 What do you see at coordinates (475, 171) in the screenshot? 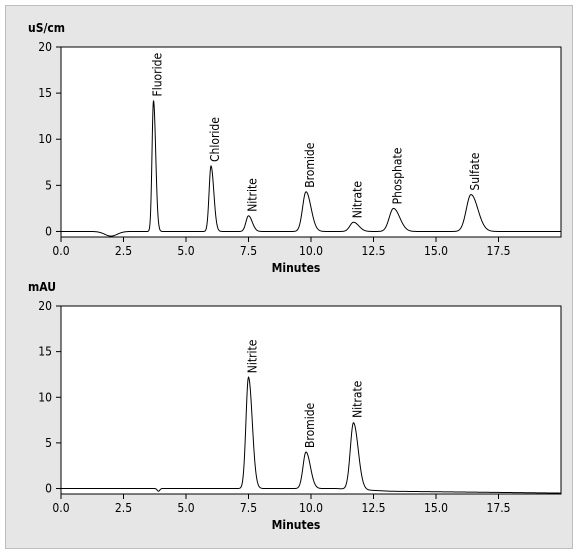
I see `peak-label-sulfate: Sulfate` at bounding box center [475, 171].